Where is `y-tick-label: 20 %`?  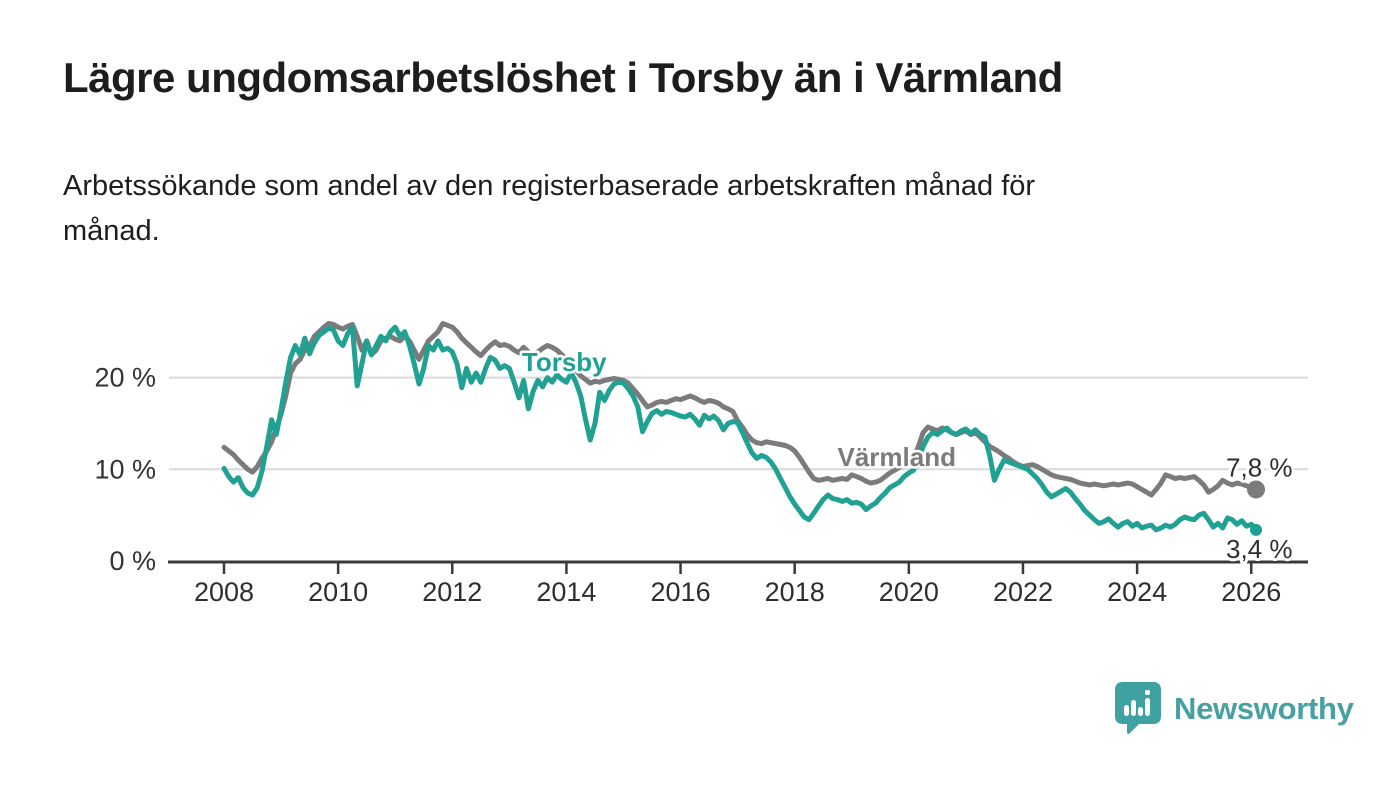 y-tick-label: 20 % is located at coordinates (125, 378).